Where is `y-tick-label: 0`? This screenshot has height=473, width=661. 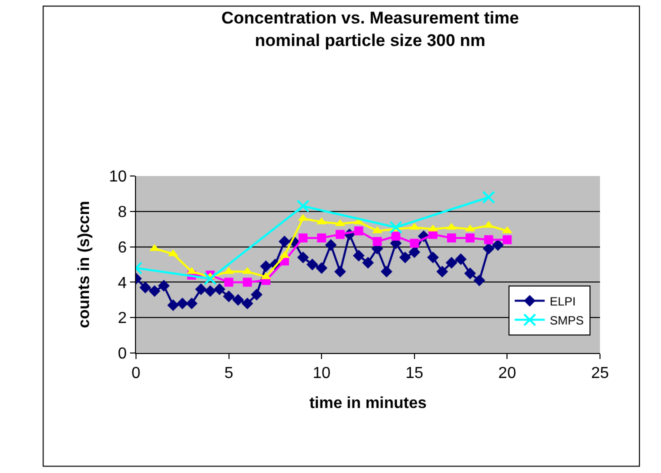 y-tick-label: 0 is located at coordinates (122, 354).